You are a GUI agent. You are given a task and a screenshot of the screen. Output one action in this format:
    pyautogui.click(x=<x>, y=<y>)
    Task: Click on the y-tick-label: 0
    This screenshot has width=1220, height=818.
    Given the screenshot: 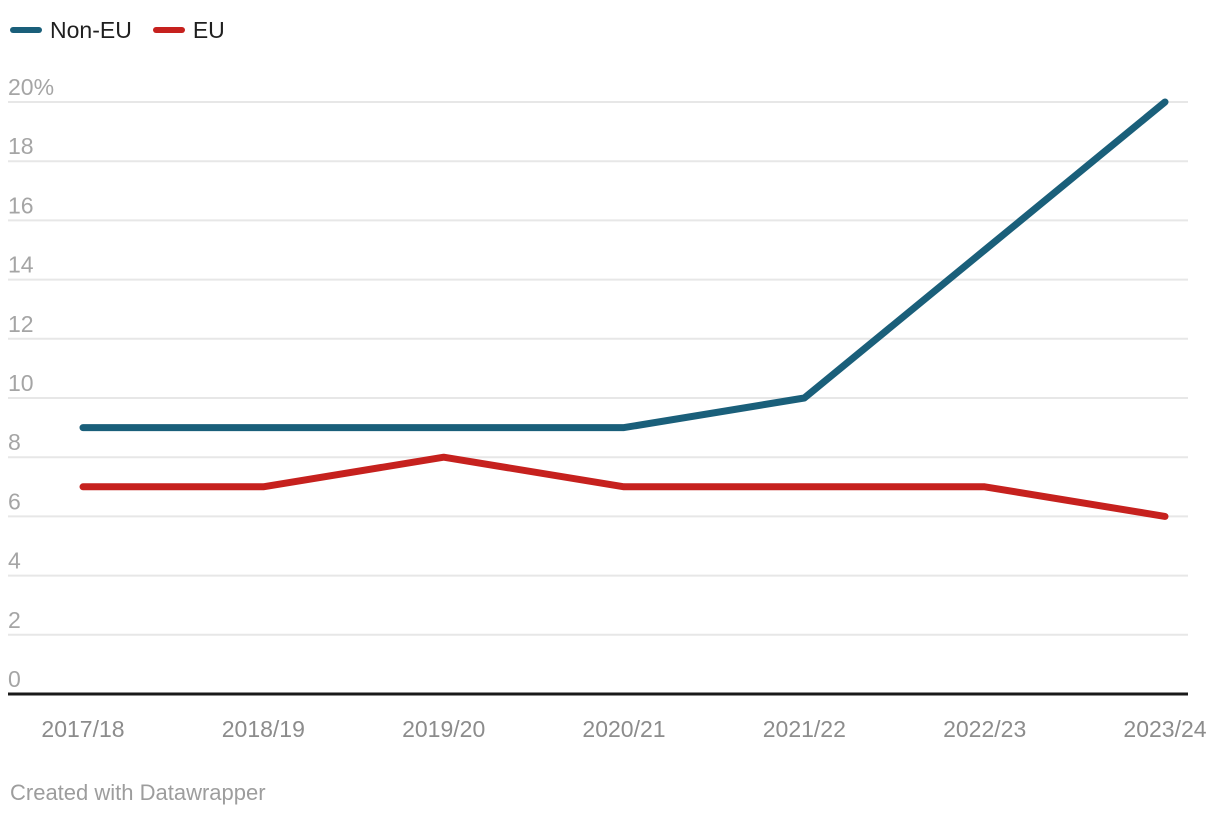 What is the action you would take?
    pyautogui.click(x=14, y=679)
    